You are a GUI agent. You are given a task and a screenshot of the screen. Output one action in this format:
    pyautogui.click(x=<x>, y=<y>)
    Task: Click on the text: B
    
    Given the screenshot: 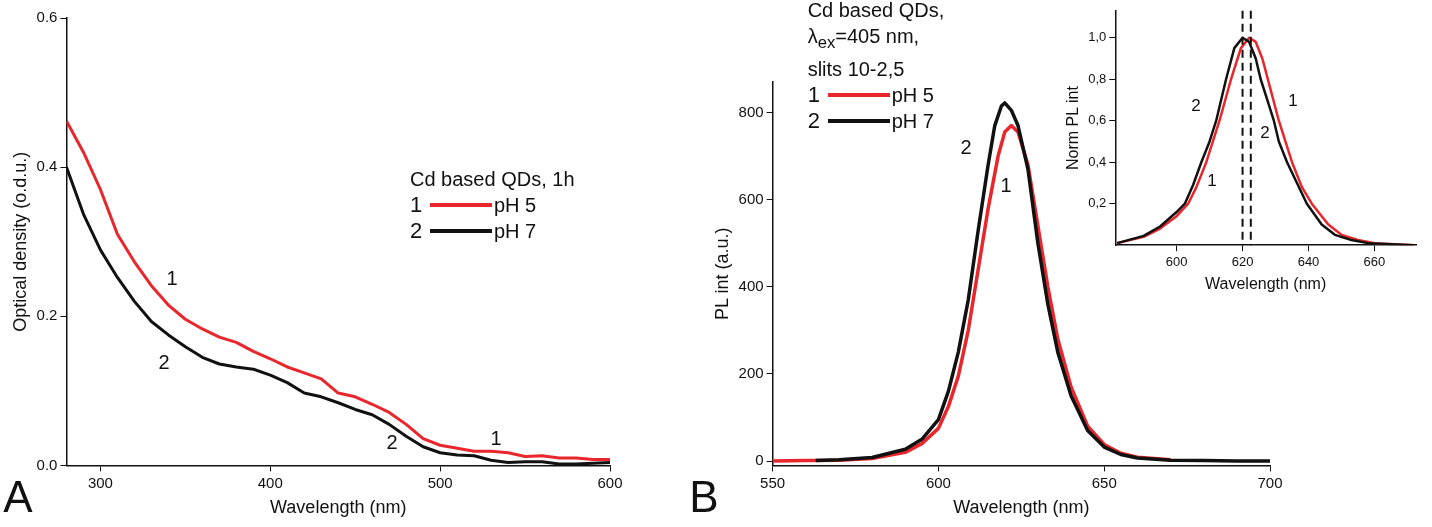 What is the action you would take?
    pyautogui.click(x=704, y=496)
    